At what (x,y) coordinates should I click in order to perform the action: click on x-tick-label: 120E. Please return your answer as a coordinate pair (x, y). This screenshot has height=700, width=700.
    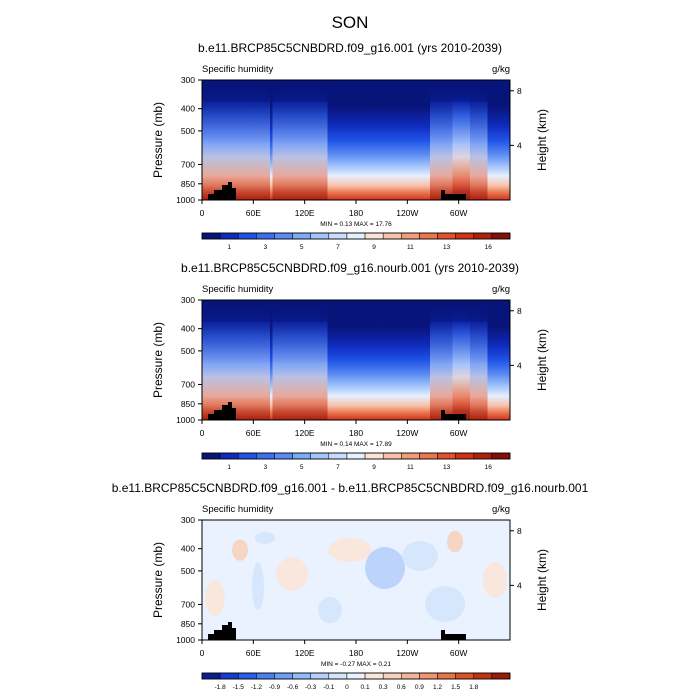
    Looking at the image, I should click on (305, 653).